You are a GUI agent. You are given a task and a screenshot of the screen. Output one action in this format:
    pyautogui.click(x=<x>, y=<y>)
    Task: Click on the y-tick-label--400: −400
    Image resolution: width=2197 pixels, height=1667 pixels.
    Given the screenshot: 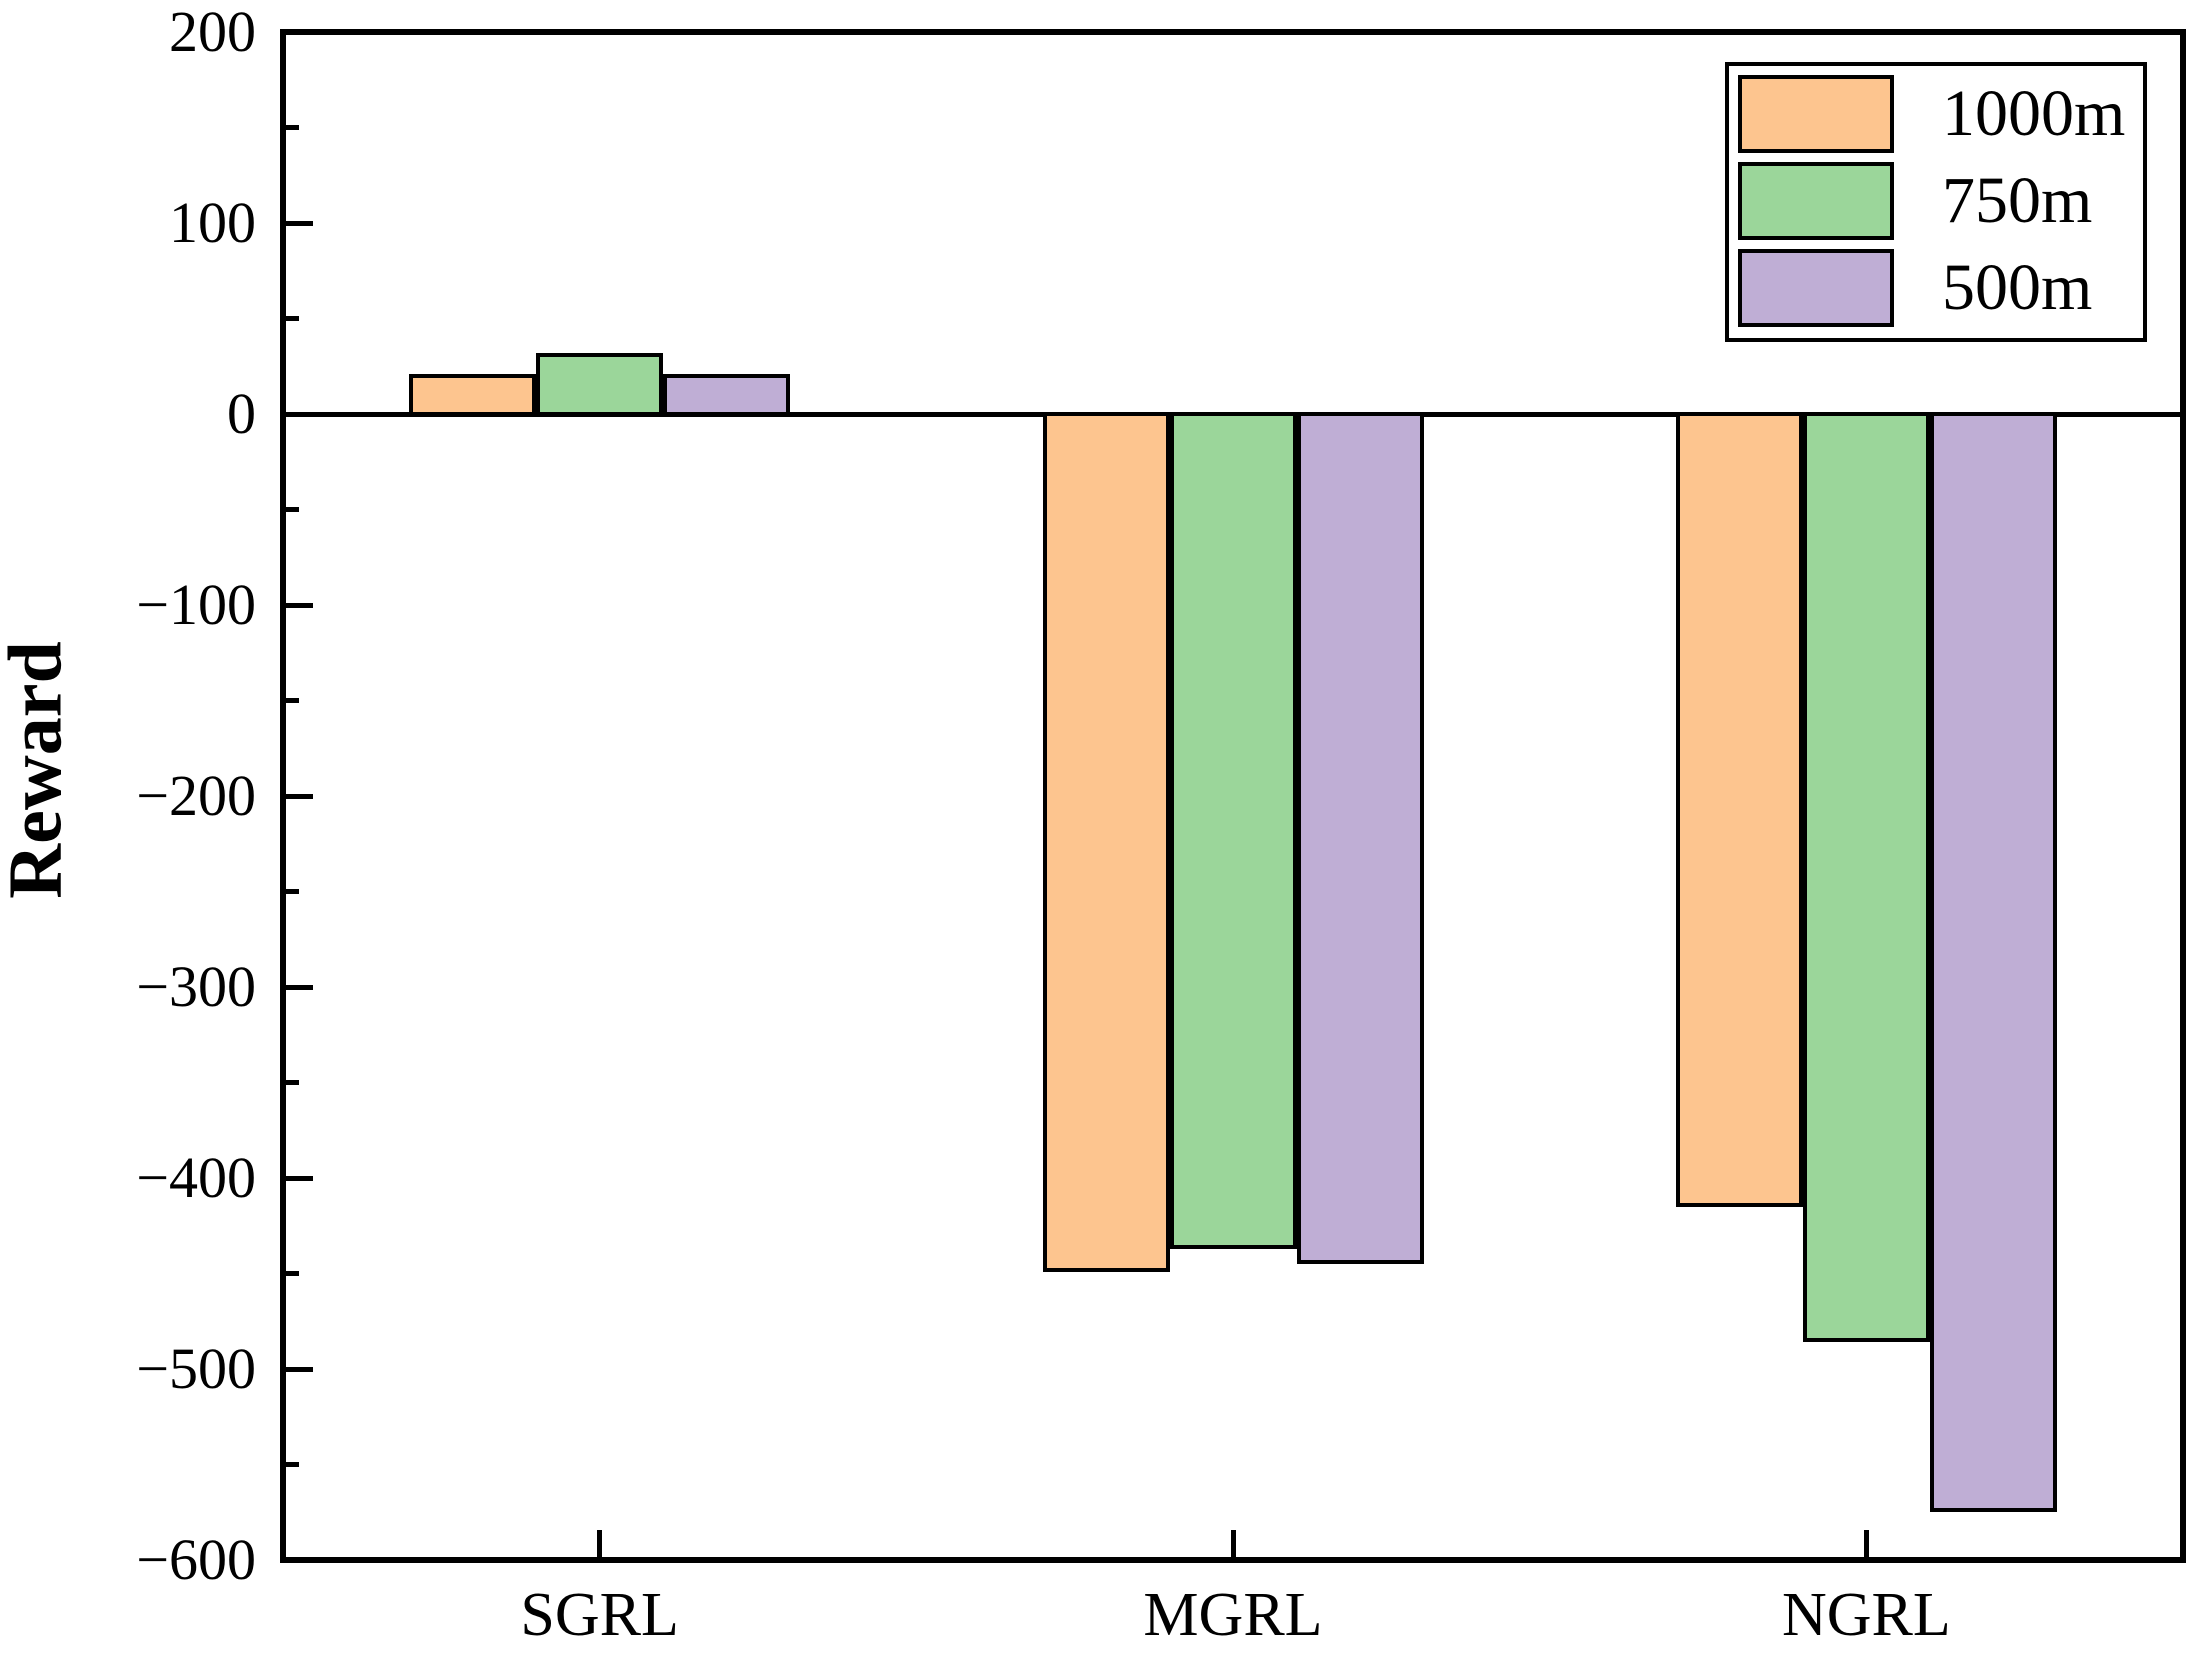 What is the action you would take?
    pyautogui.click(x=196, y=1177)
    